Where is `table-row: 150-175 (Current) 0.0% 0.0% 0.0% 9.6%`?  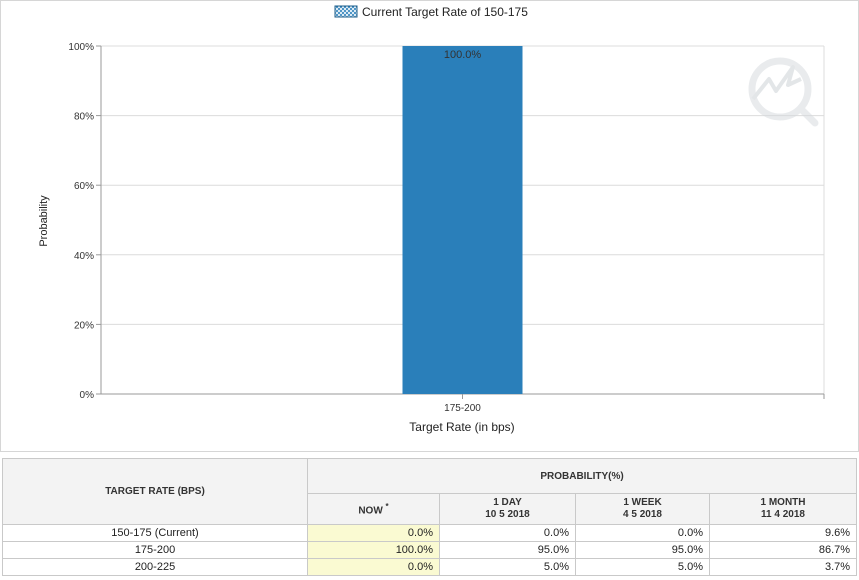 table-row: 150-175 (Current) 0.0% 0.0% 0.0% 9.6% is located at coordinates (430, 533).